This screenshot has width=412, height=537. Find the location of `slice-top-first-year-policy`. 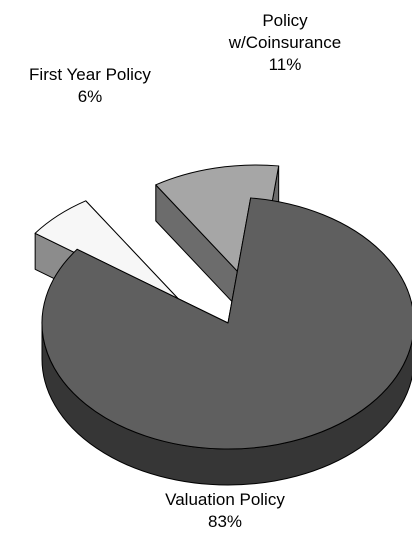

slice-top-first-year-policy is located at coordinates (110, 254).